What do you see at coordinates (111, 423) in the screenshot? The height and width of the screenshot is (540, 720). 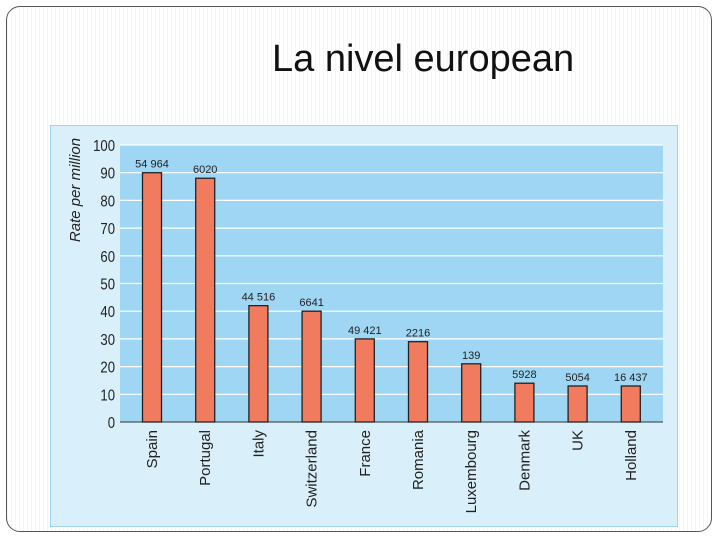 I see `y-tick-label: 0` at bounding box center [111, 423].